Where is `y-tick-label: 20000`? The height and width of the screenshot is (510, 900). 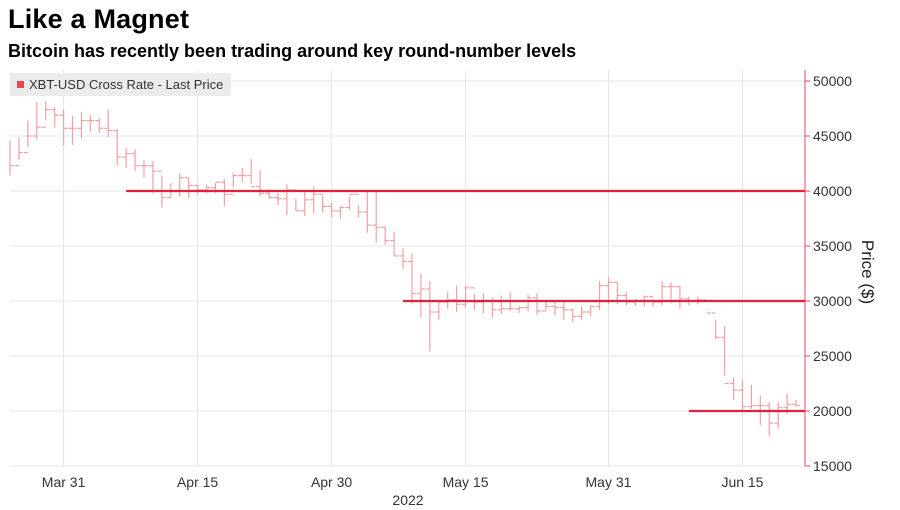
y-tick-label: 20000 is located at coordinates (832, 411).